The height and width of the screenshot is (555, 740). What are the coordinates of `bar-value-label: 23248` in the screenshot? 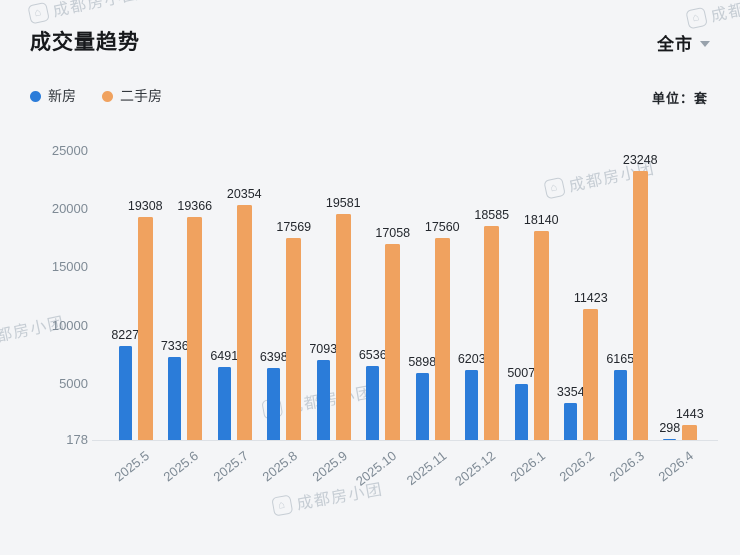 It's located at (640, 160).